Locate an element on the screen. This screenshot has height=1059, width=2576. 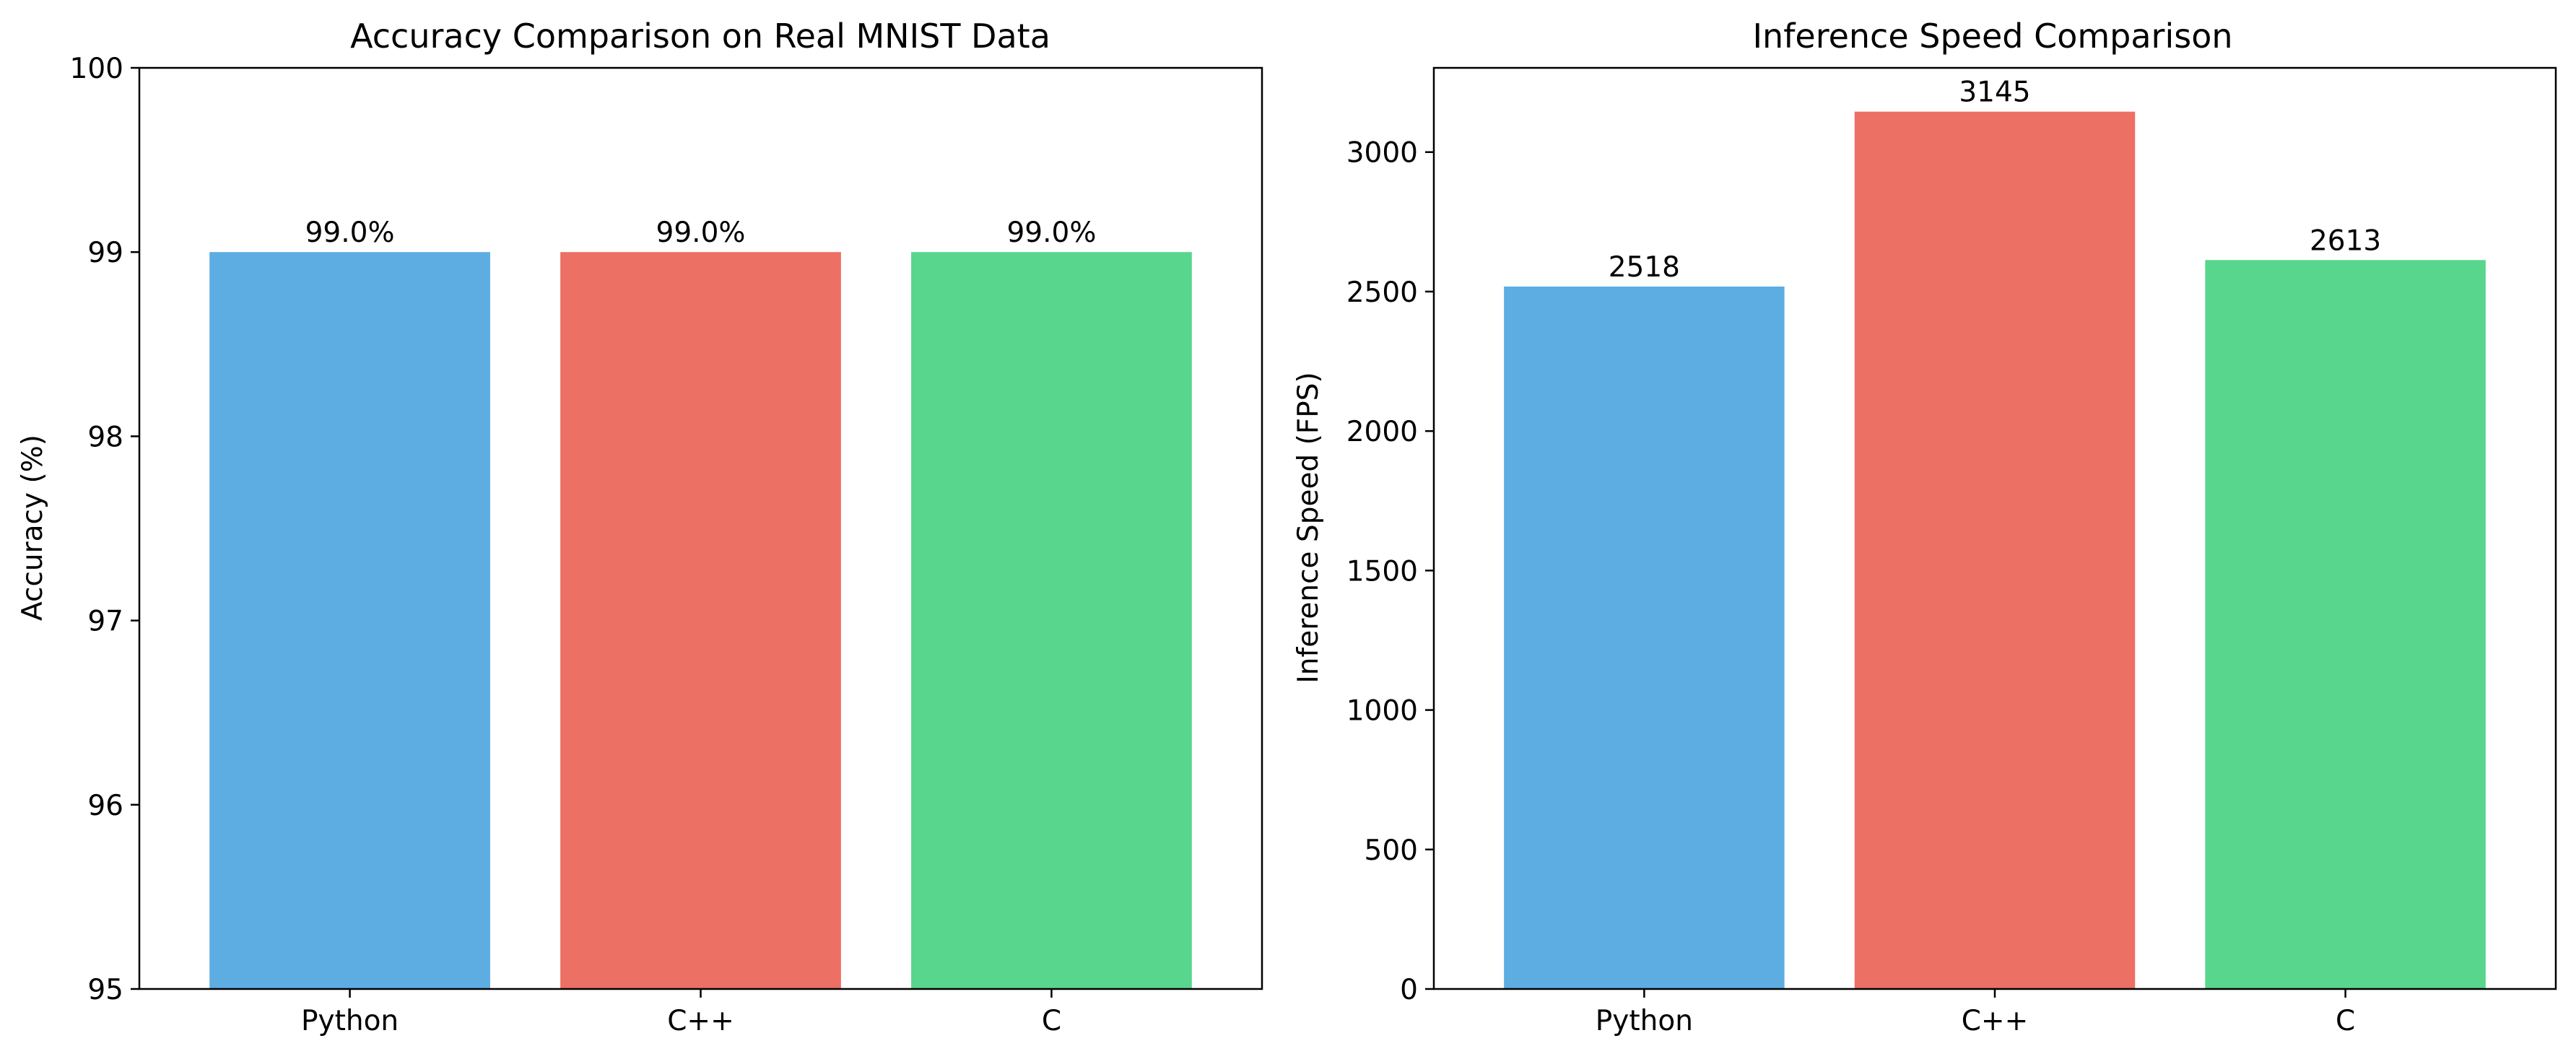
speed-value-label-cplusplus: 3145 is located at coordinates (1994, 93).